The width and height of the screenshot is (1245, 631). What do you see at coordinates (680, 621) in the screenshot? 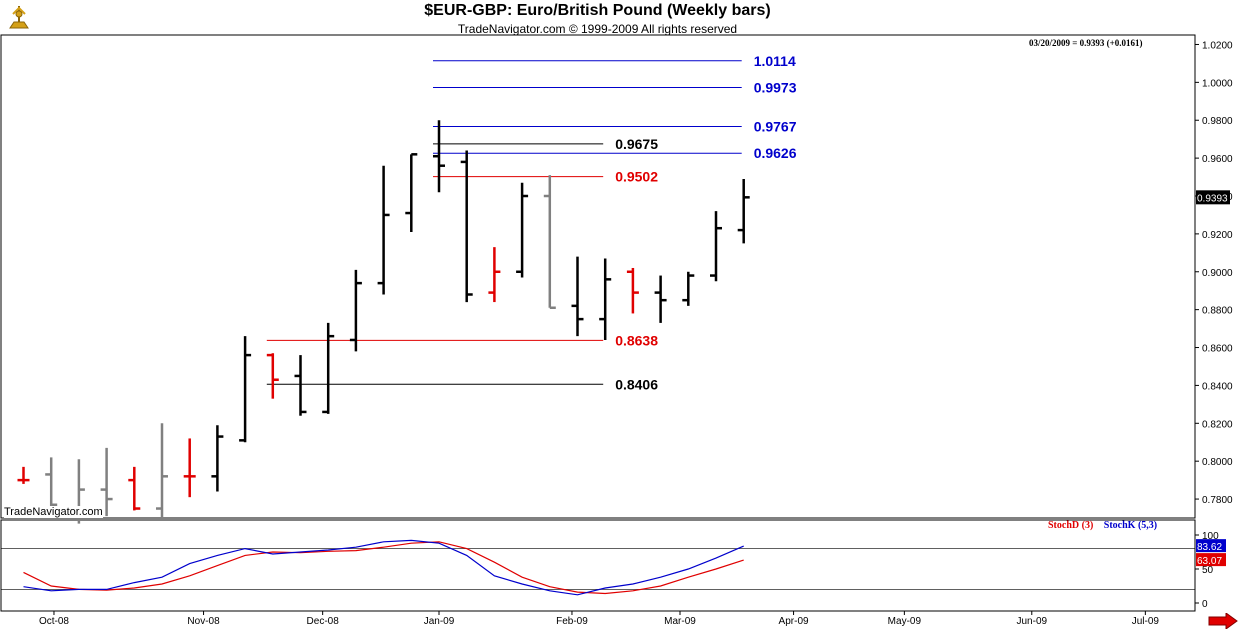
I see `x-tick-label: Mar-09` at bounding box center [680, 621].